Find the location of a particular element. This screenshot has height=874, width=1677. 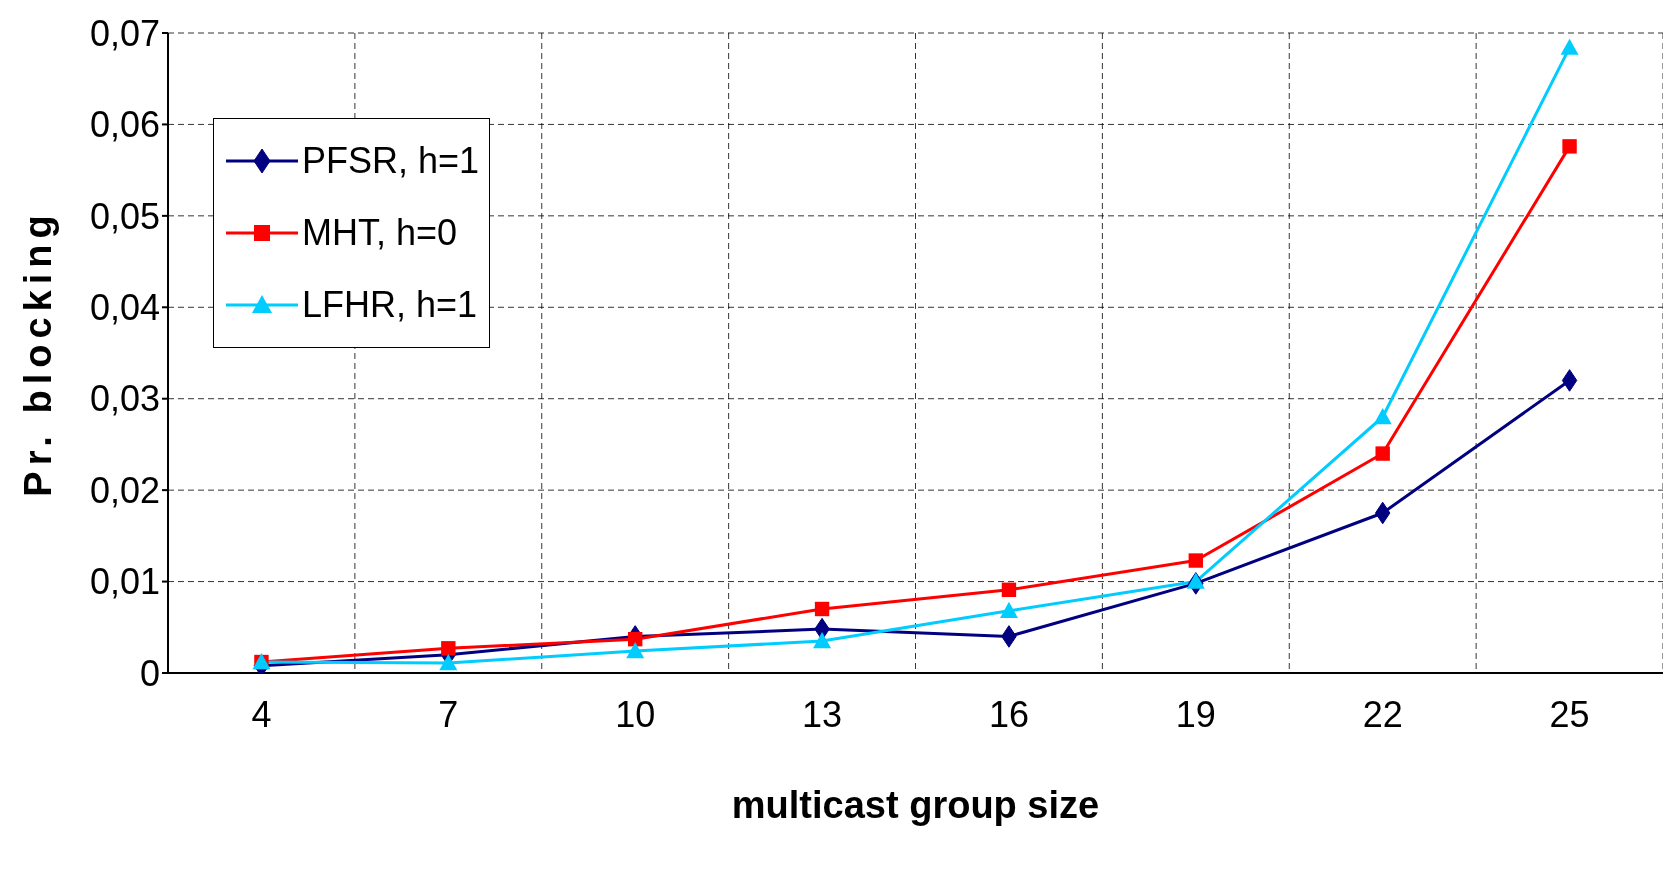

x-tick-label: 25 is located at coordinates (1569, 714).